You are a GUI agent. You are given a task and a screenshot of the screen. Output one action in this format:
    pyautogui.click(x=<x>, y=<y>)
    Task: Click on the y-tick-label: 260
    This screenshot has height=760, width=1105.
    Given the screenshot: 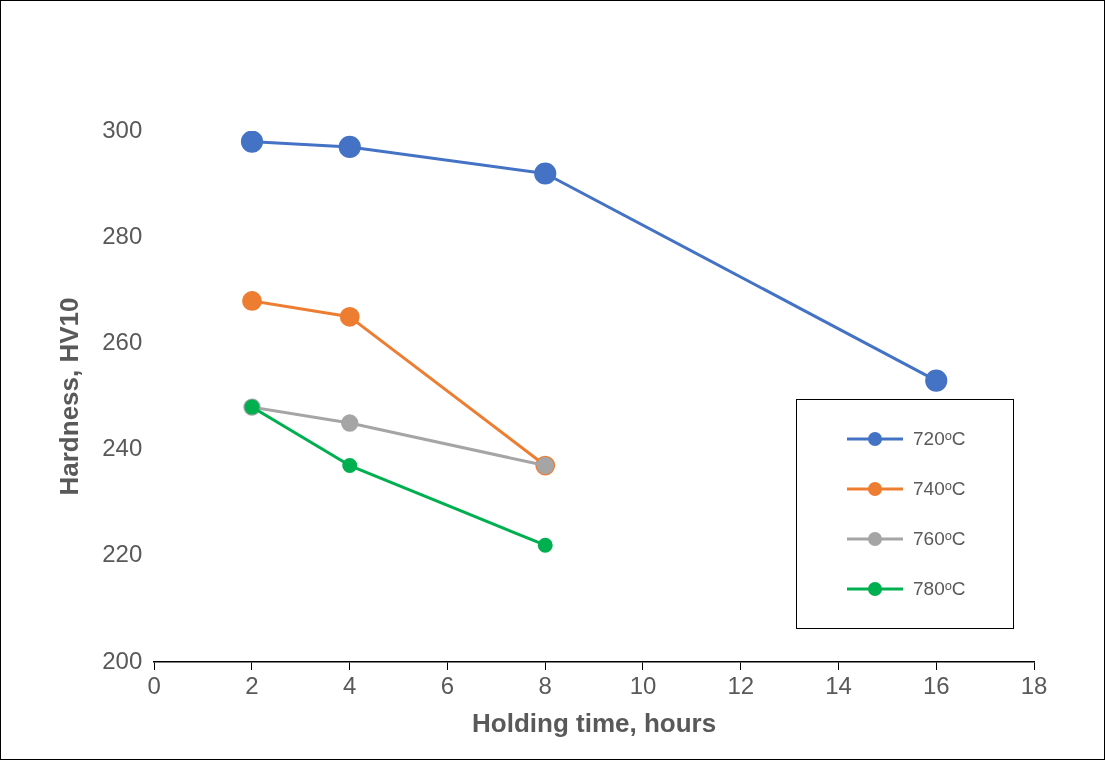 What is the action you would take?
    pyautogui.click(x=122, y=342)
    